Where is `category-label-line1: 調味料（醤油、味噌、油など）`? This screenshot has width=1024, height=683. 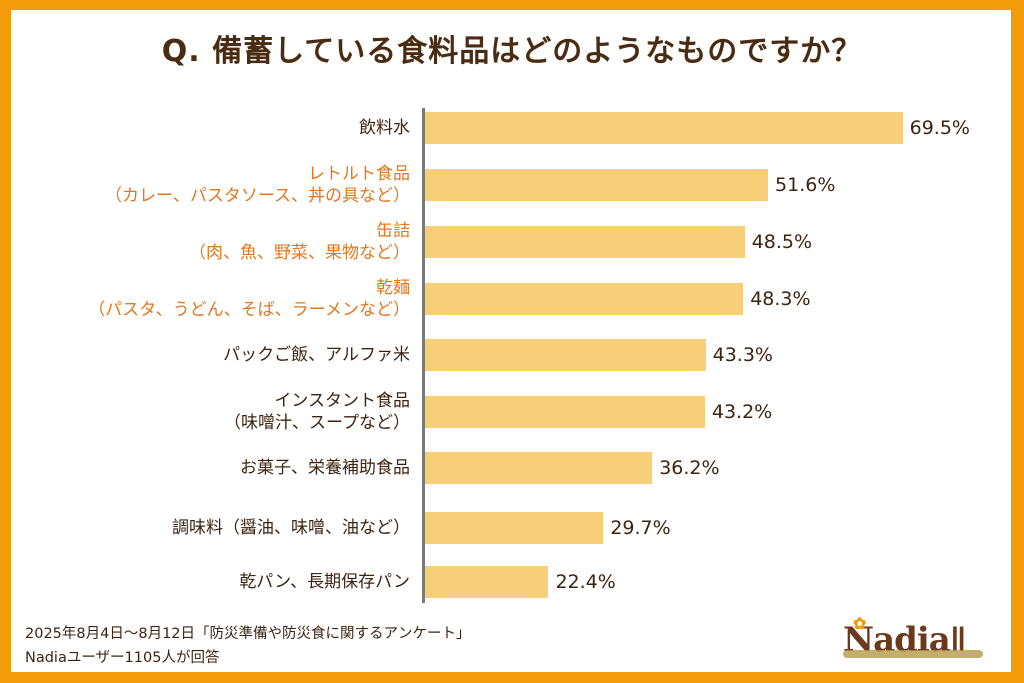 category-label-line1: 調味料（醤油、味噌、油など） is located at coordinates (291, 528).